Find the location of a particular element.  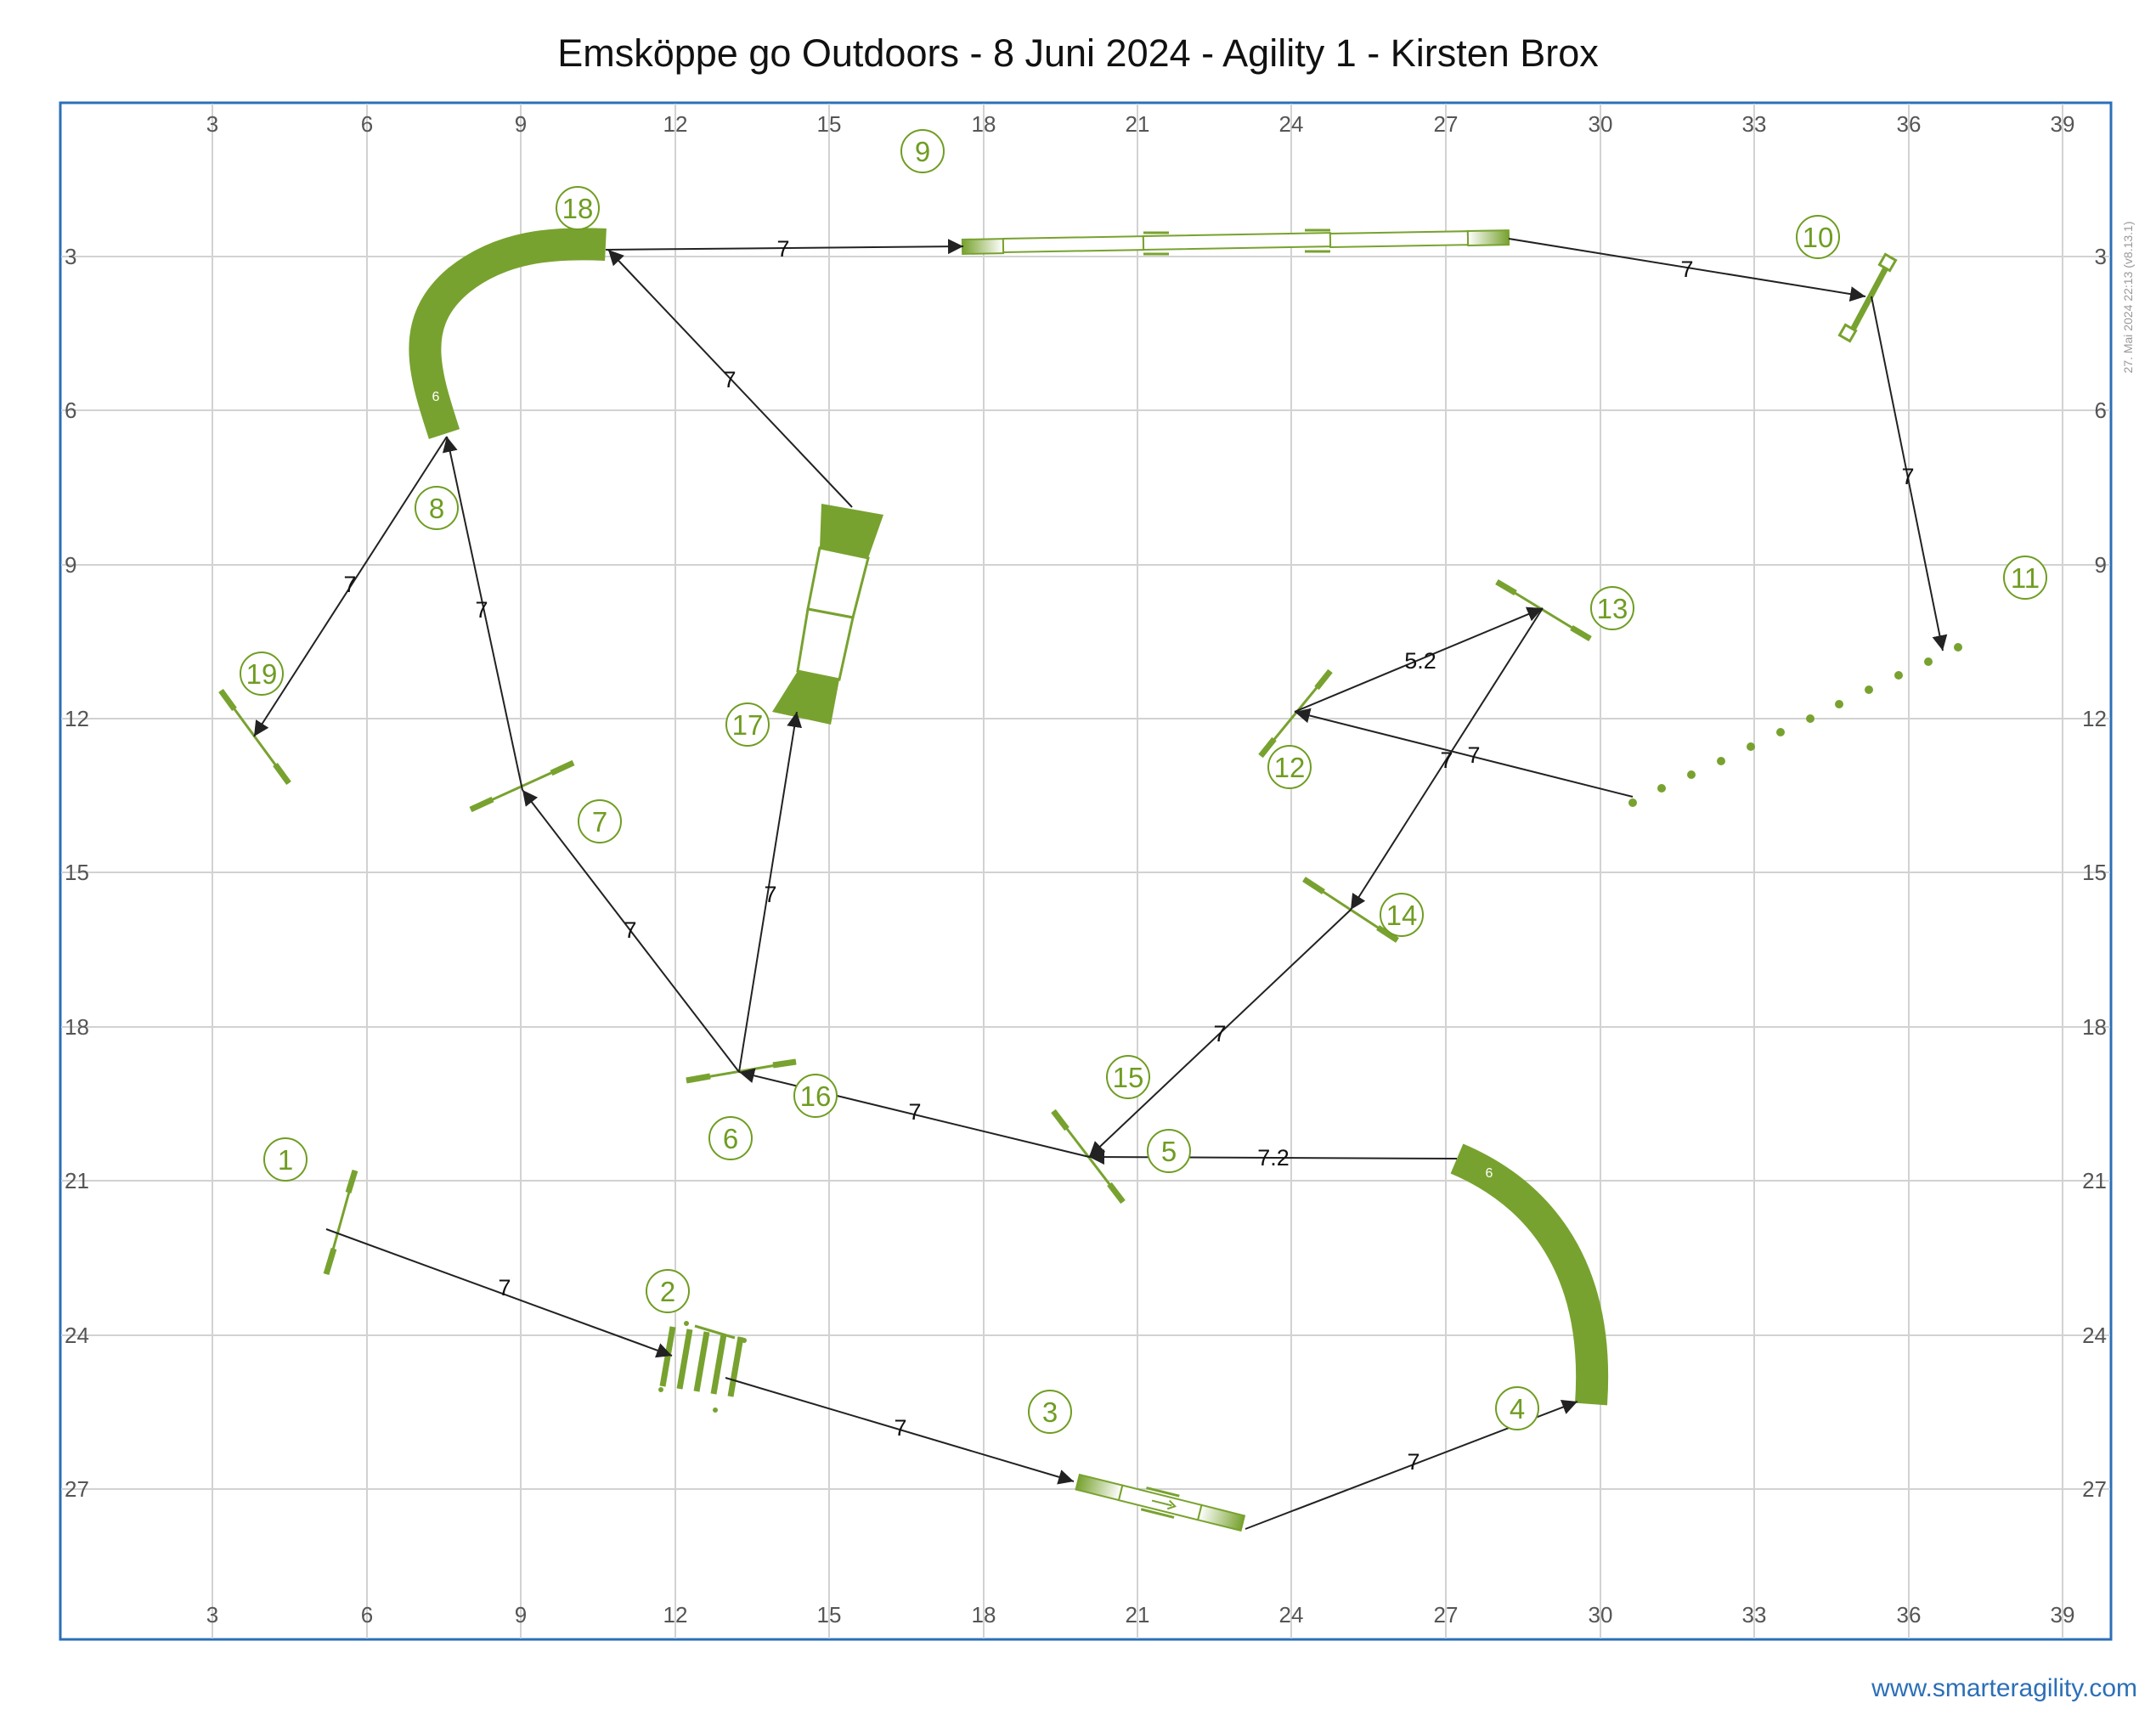

y-tick-right-3: 3 is located at coordinates (2101, 256).